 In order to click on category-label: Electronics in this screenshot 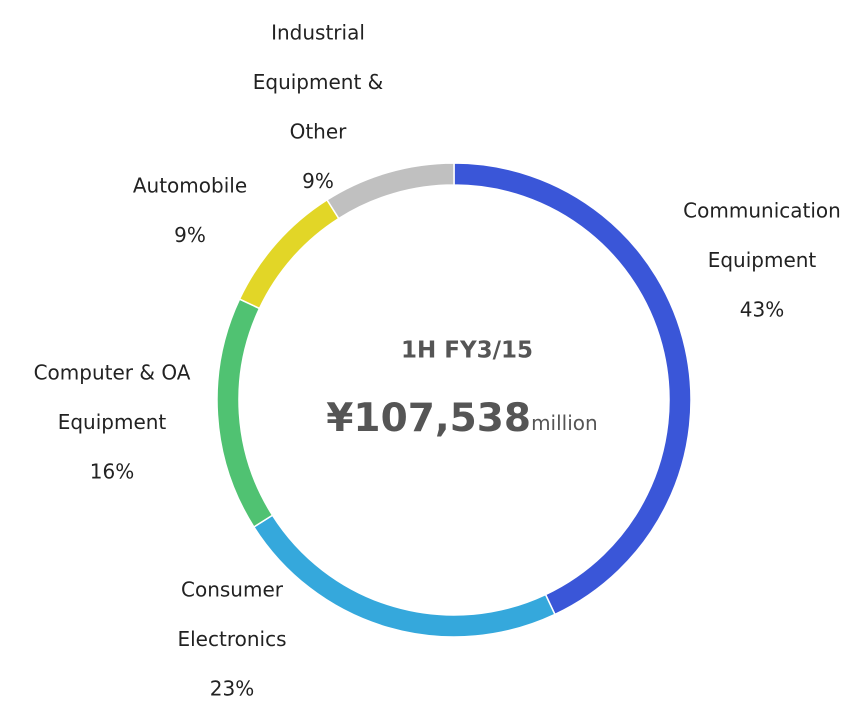, I will do `click(231, 639)`.